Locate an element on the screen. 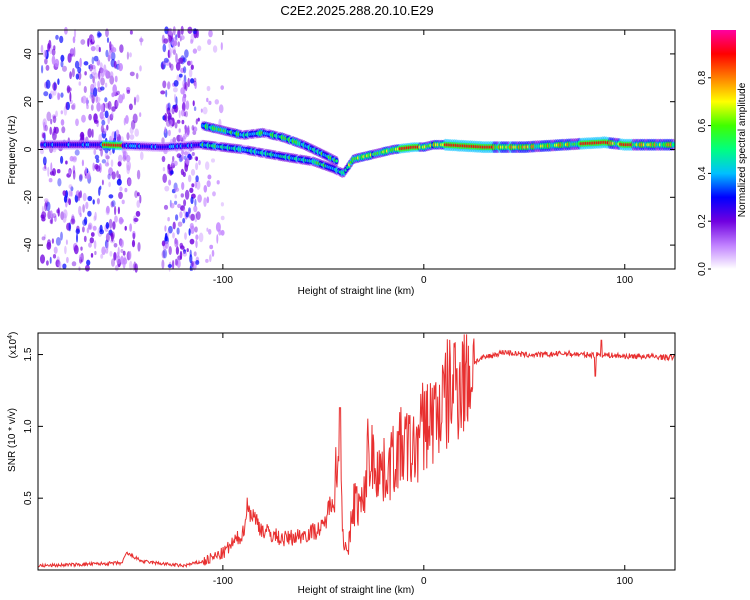 The width and height of the screenshot is (750, 600). y-tick-label: 1.0 is located at coordinates (28, 426).